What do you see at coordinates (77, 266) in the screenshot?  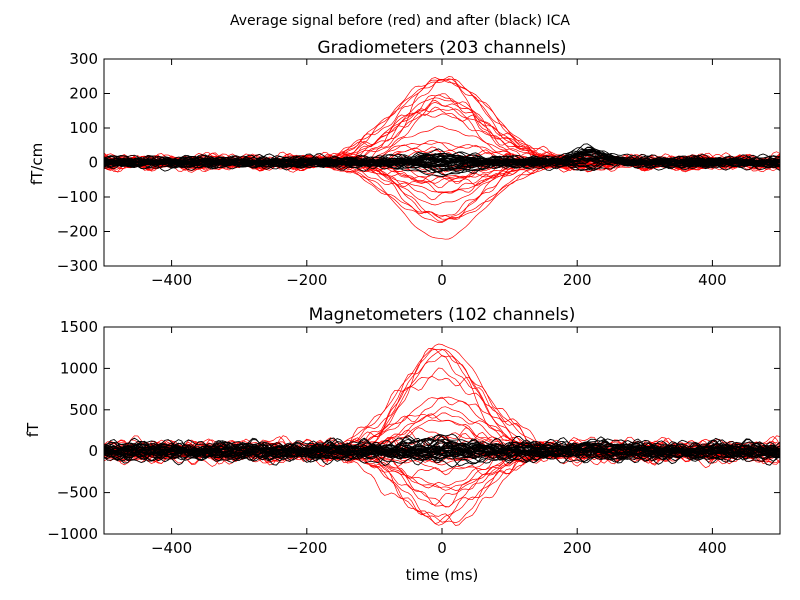 I see `y-tick-label: −300` at bounding box center [77, 266].